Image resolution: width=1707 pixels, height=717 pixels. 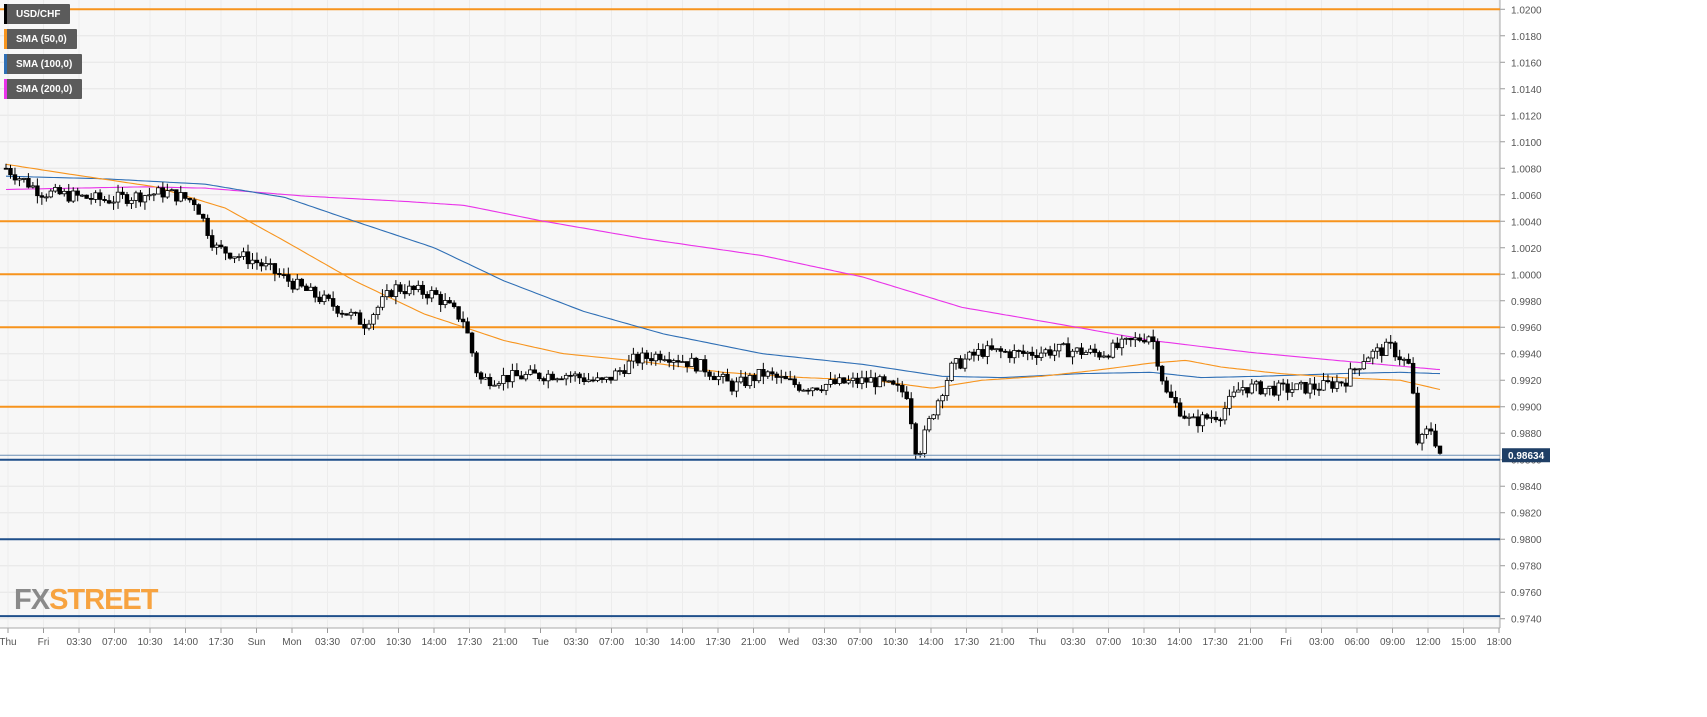 I want to click on y-tick-label: 0.9800, so click(x=1526, y=540).